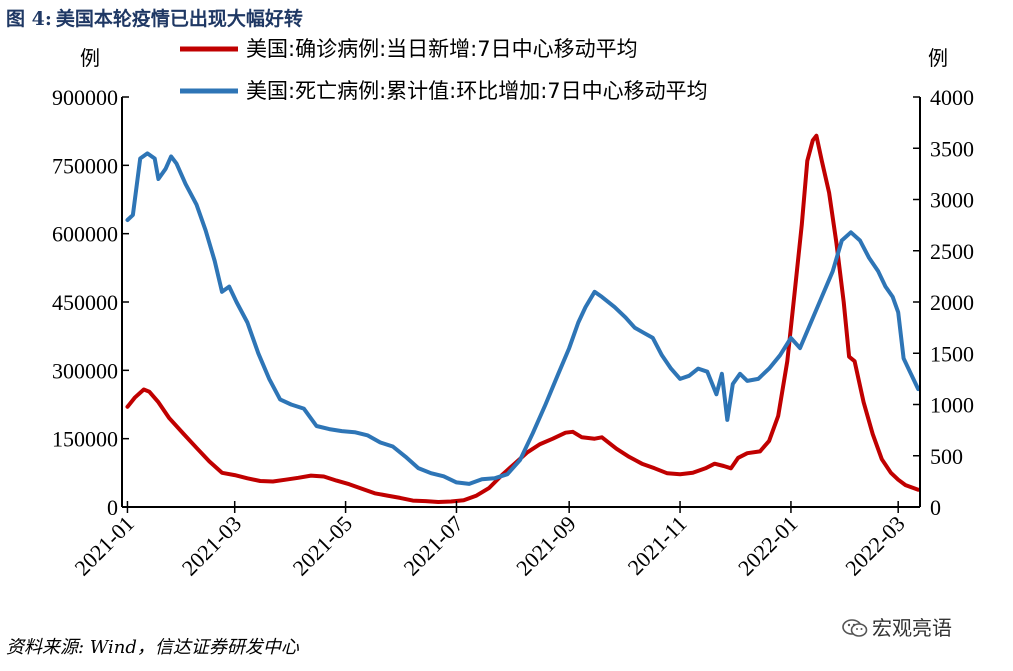 The width and height of the screenshot is (1013, 671). What do you see at coordinates (323, 546) in the screenshot?
I see `x-tick-label: 2021-05` at bounding box center [323, 546].